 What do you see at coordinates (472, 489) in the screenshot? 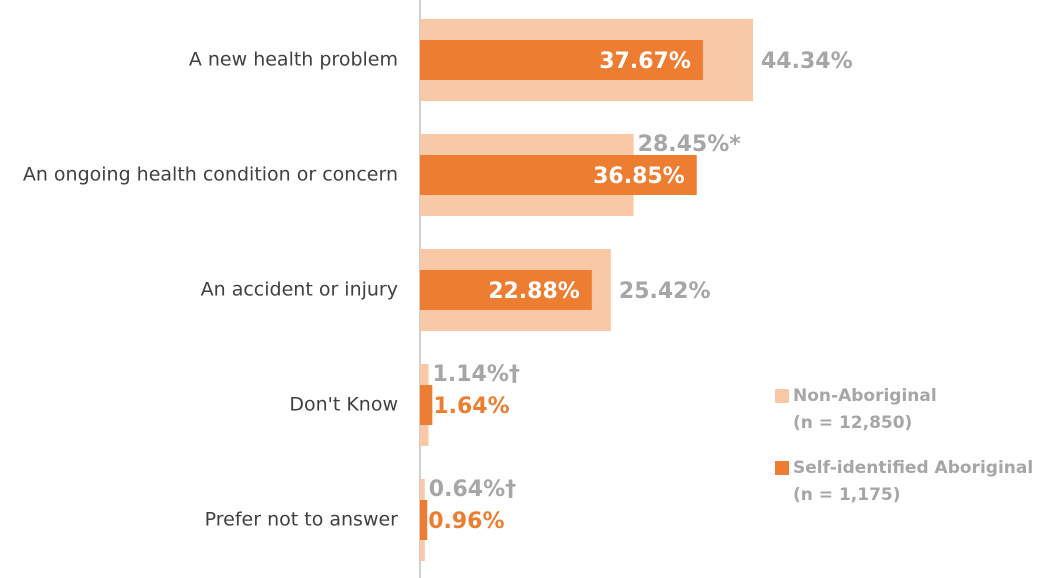
I see `value-label: 0.64%†` at bounding box center [472, 489].